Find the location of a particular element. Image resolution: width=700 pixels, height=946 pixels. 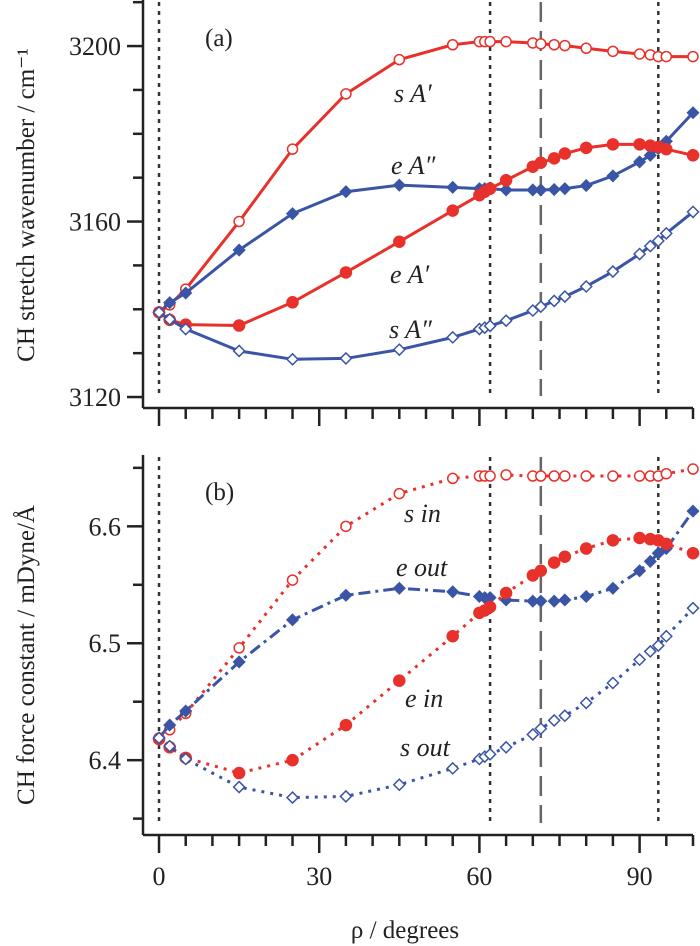

y-tick-label: 3160 is located at coordinates (95, 222).